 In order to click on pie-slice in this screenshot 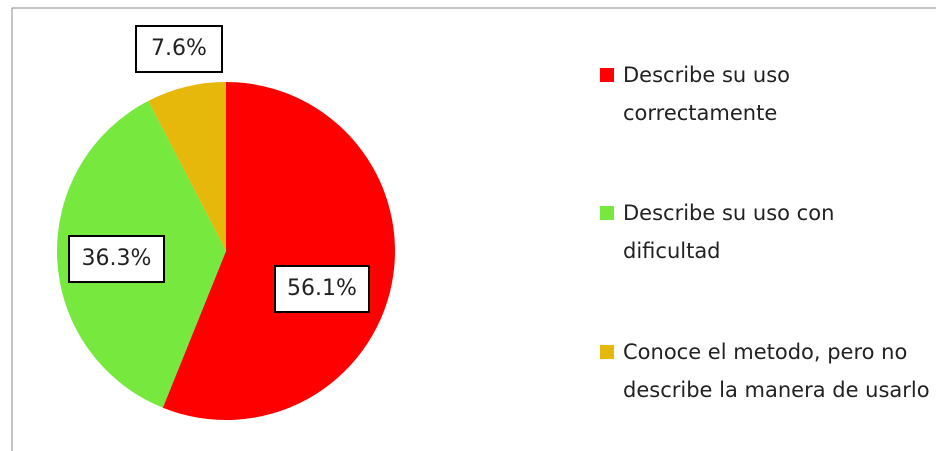, I will do `click(187, 166)`.